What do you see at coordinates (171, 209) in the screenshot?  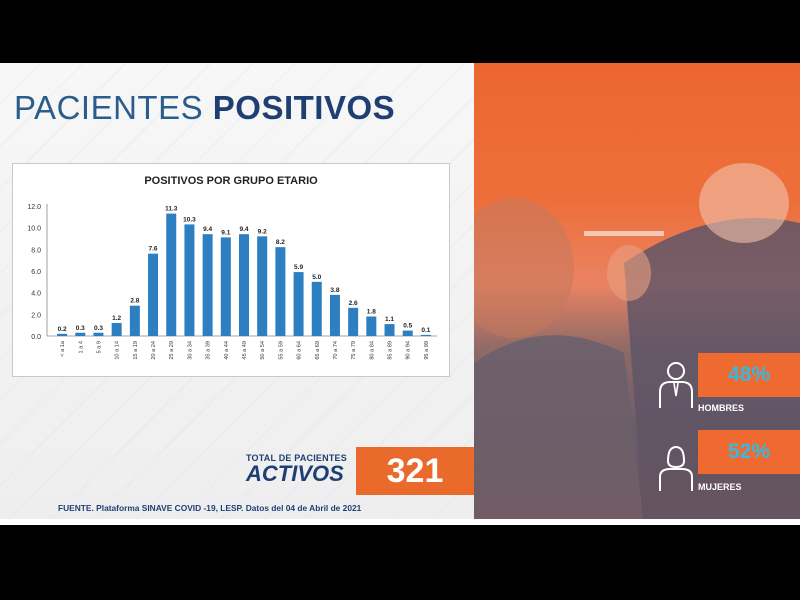 I see `data-label: 11.3` at bounding box center [171, 209].